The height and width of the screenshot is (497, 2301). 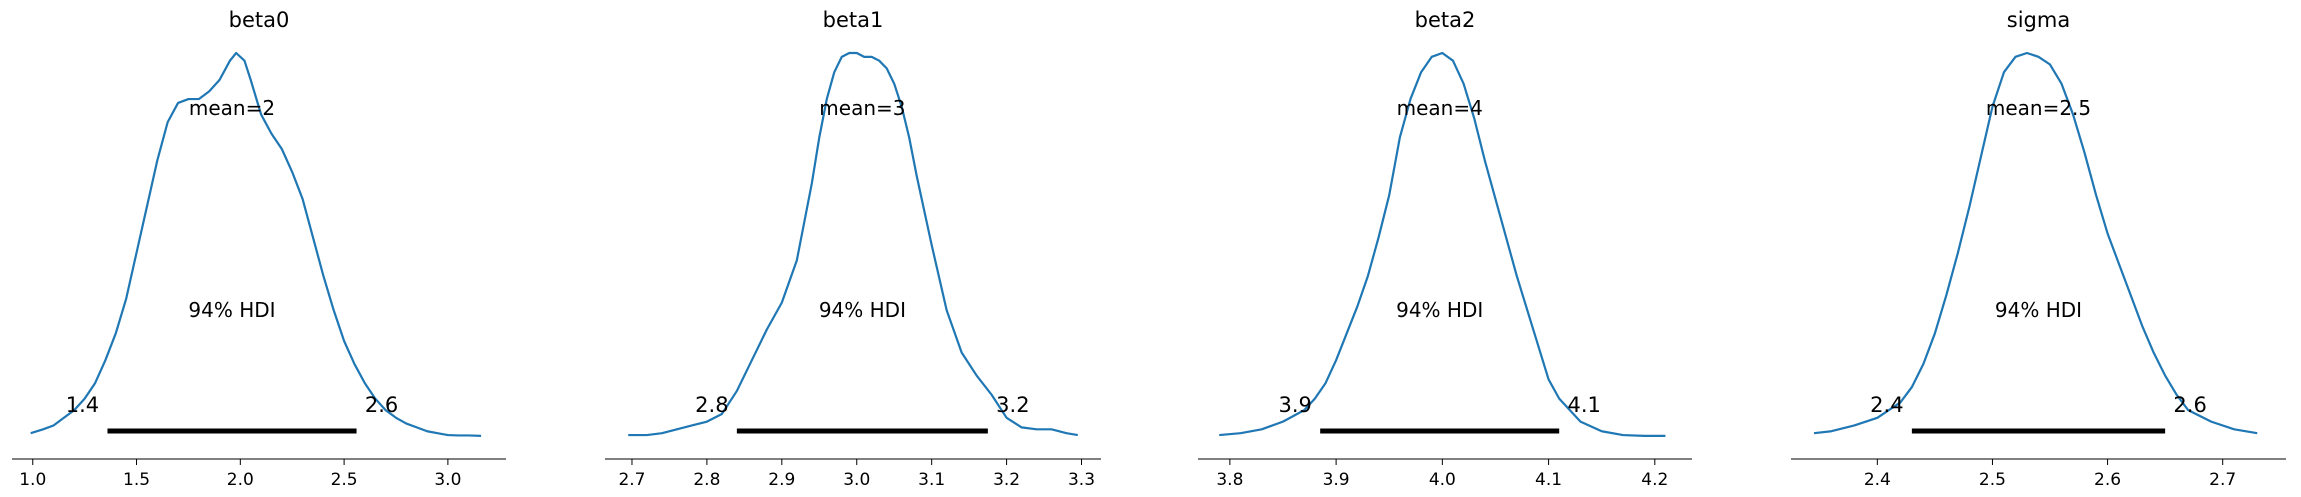 I want to click on hdi-lower-label: 1.4, so click(x=82, y=405).